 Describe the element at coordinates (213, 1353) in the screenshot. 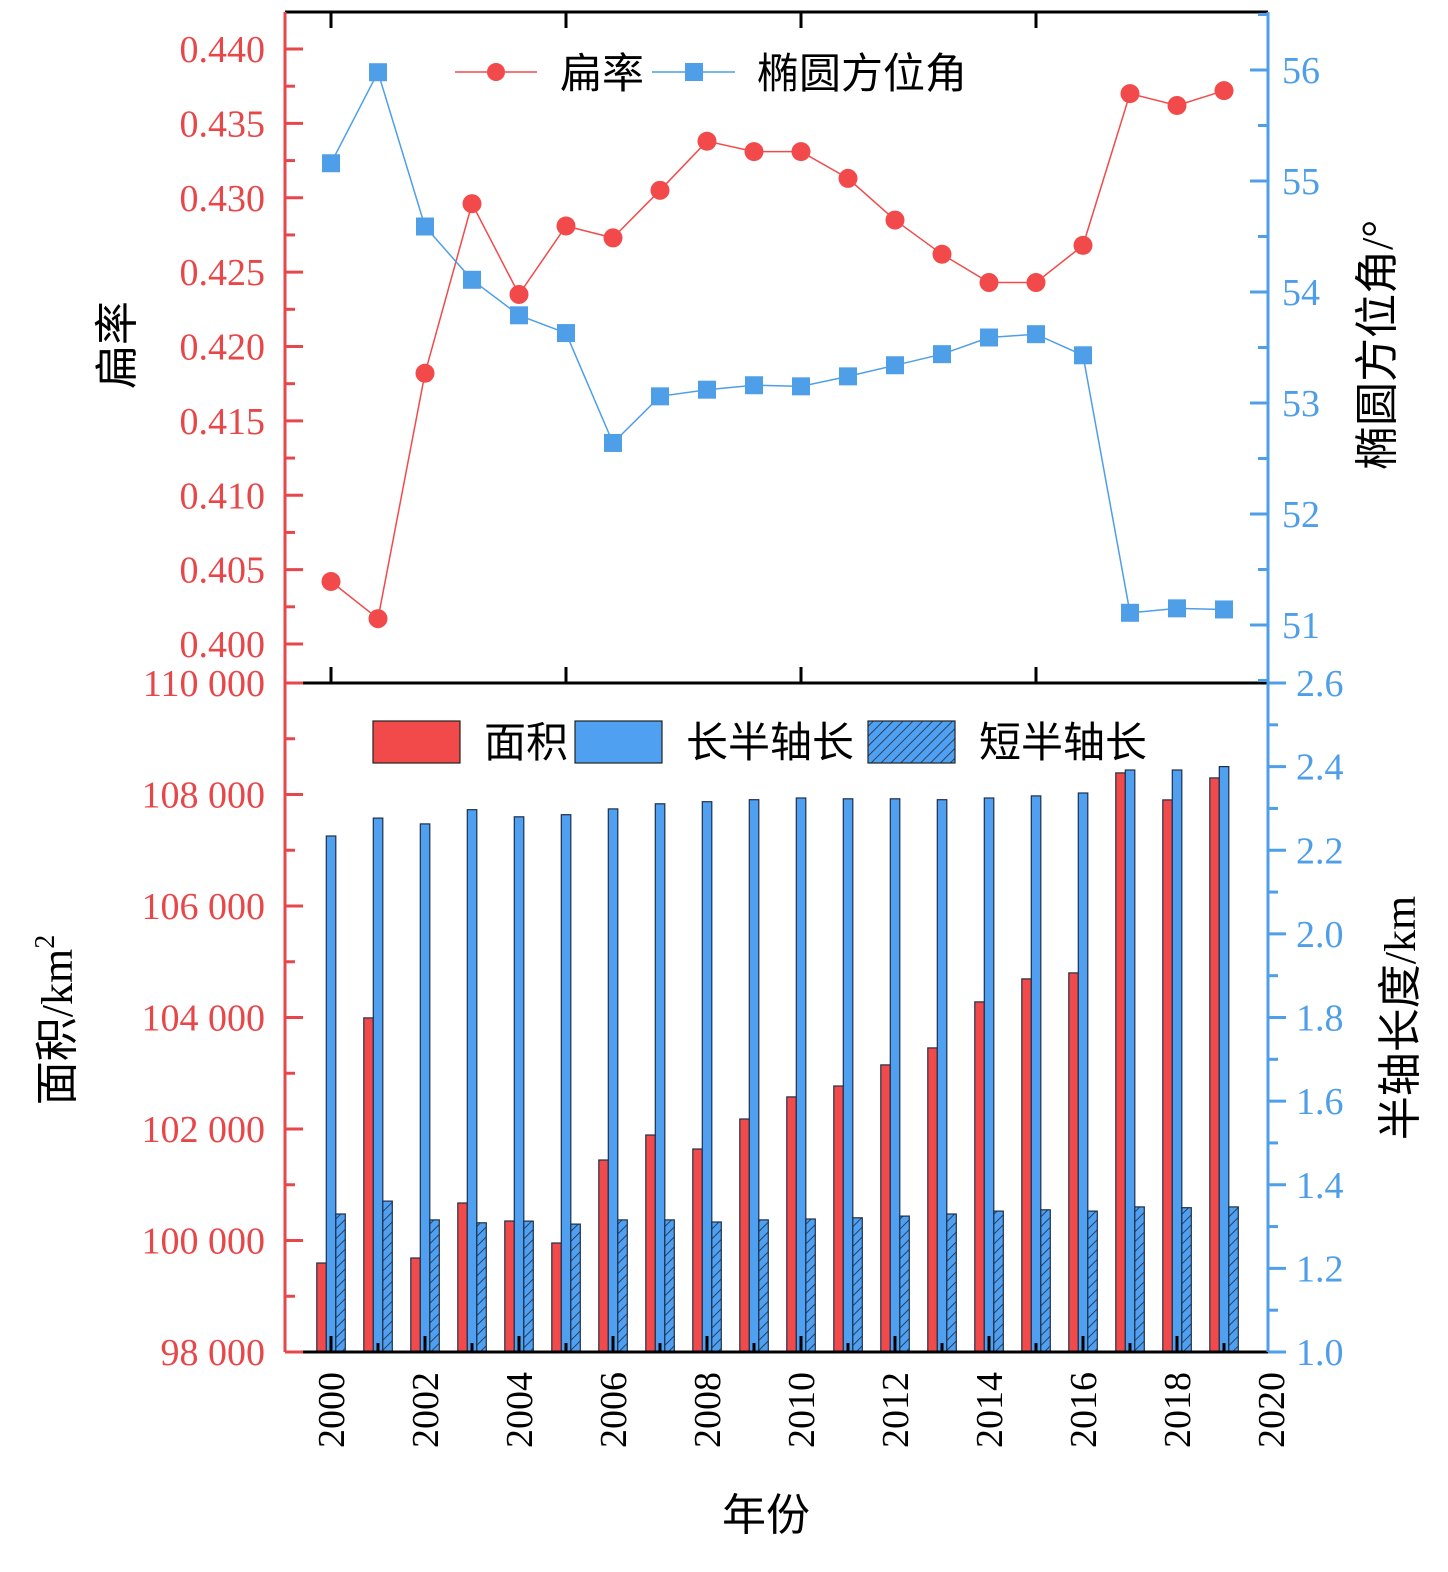

I see `bottom-left-tick-label: 98 000` at that location.